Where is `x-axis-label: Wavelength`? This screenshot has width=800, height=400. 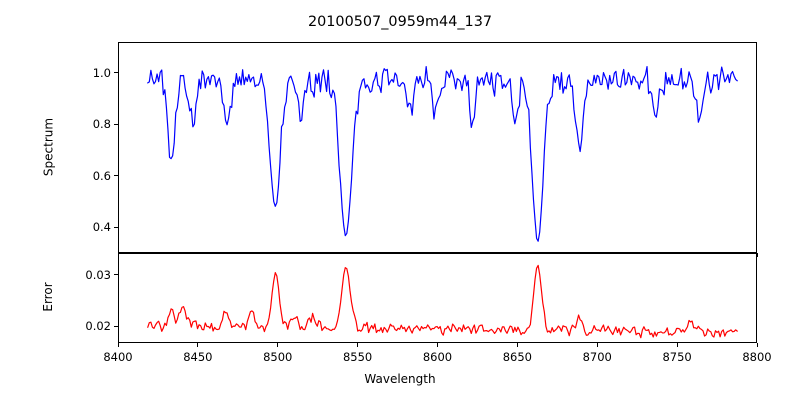
x-axis-label: Wavelength is located at coordinates (400, 379).